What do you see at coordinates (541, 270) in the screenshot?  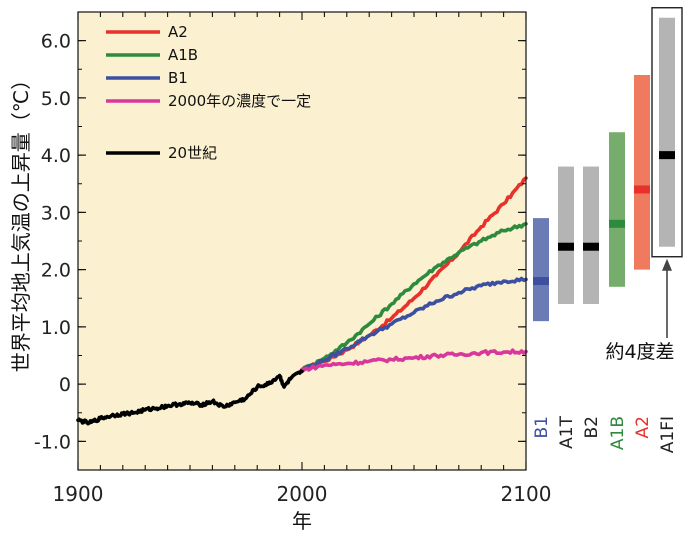 I see `range-bar-b1` at bounding box center [541, 270].